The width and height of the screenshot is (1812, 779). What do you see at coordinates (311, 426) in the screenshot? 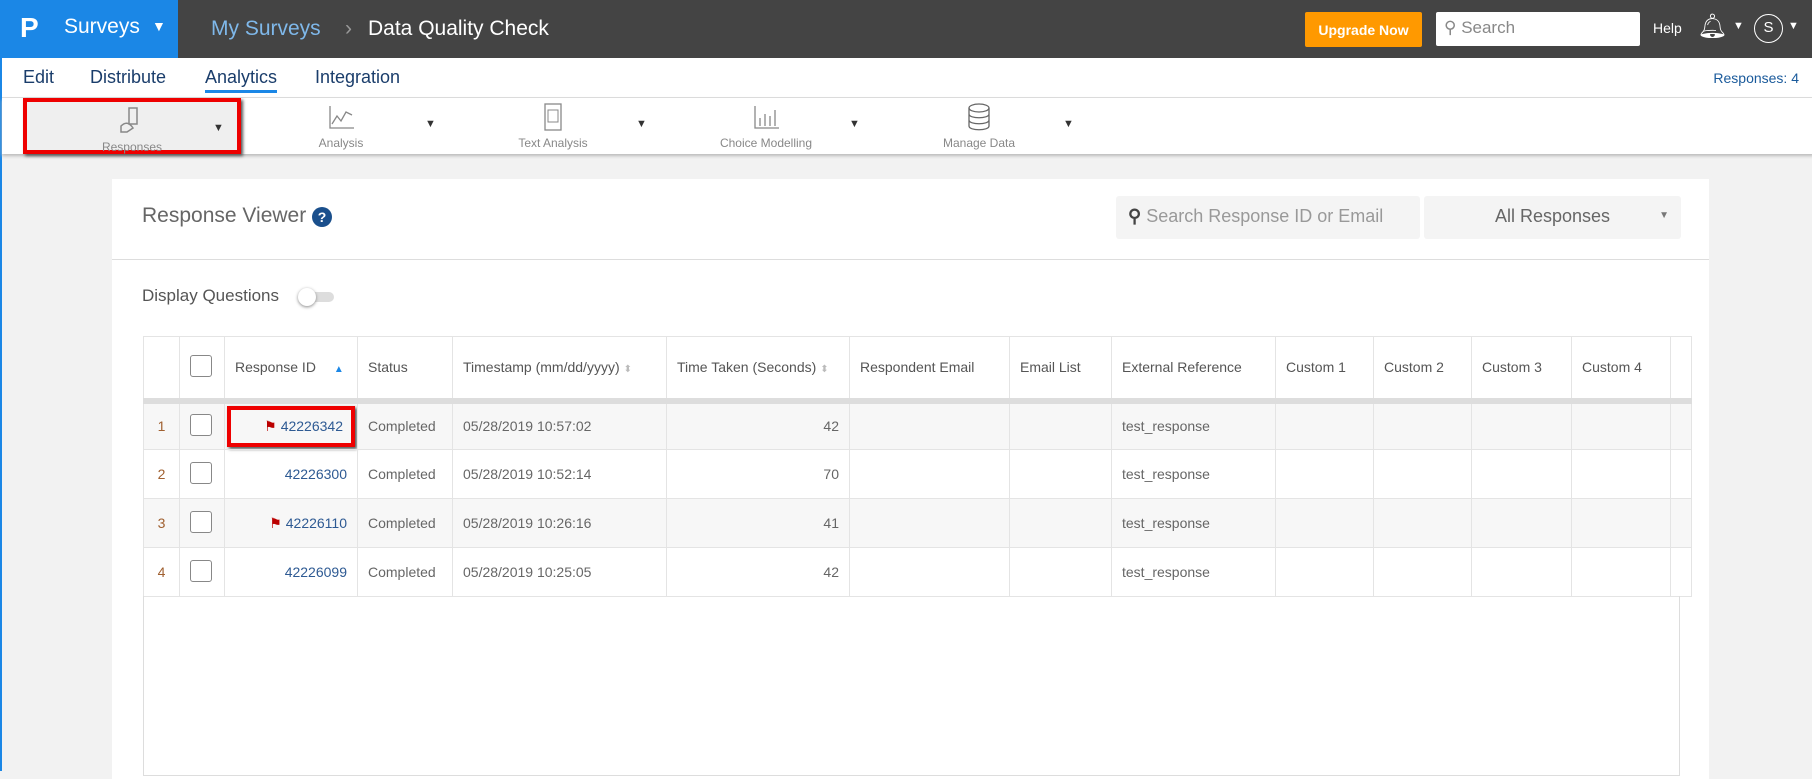
I see `response-id-link: 42226342` at bounding box center [311, 426].